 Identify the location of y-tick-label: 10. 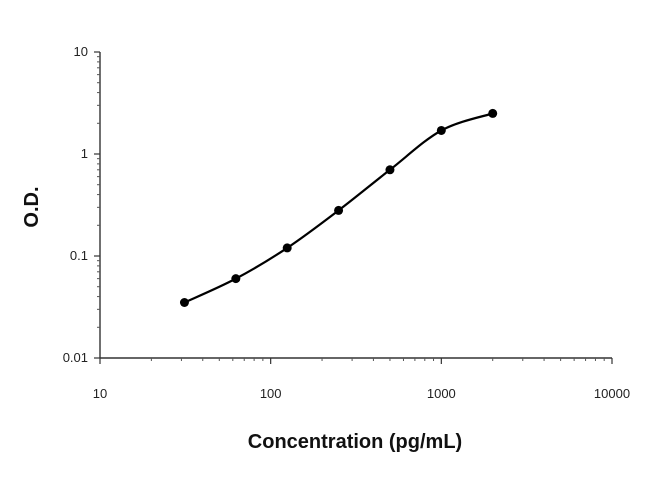
(81, 51).